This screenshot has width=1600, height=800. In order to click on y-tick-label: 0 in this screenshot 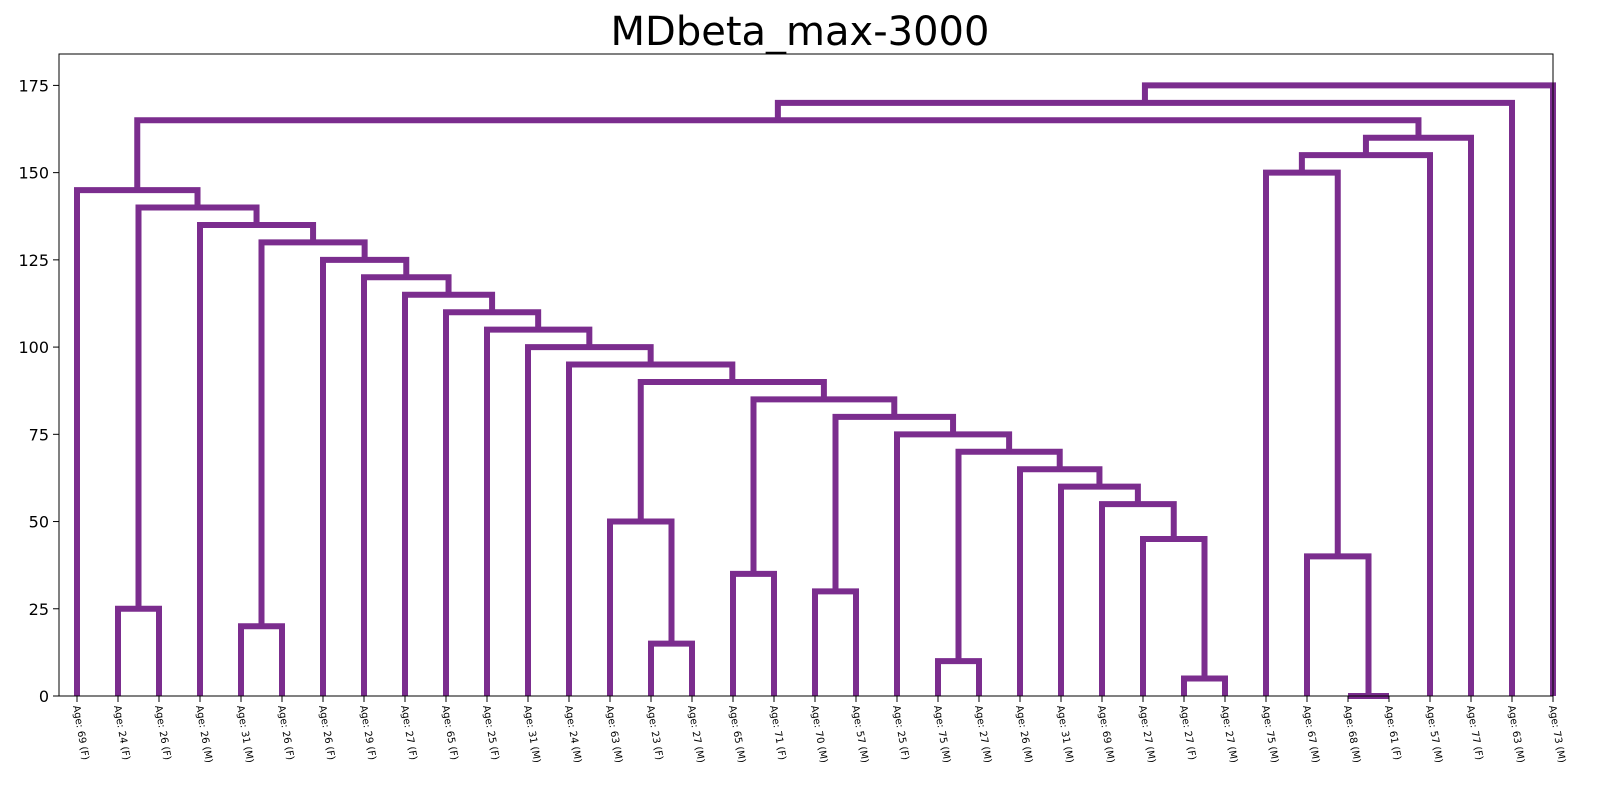, I will do `click(44, 696)`.